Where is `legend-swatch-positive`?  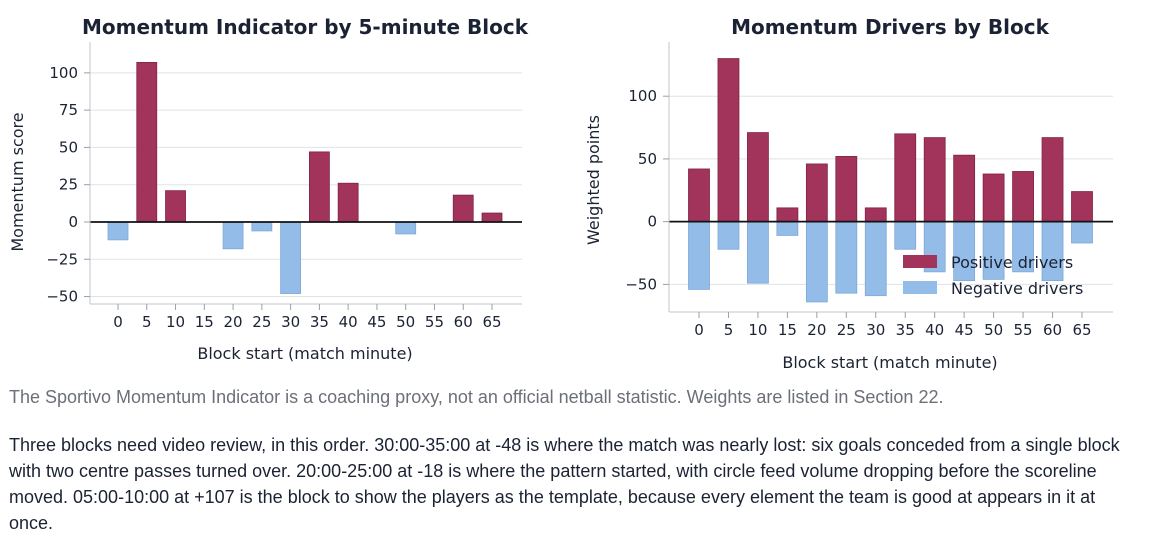
legend-swatch-positive is located at coordinates (920, 261).